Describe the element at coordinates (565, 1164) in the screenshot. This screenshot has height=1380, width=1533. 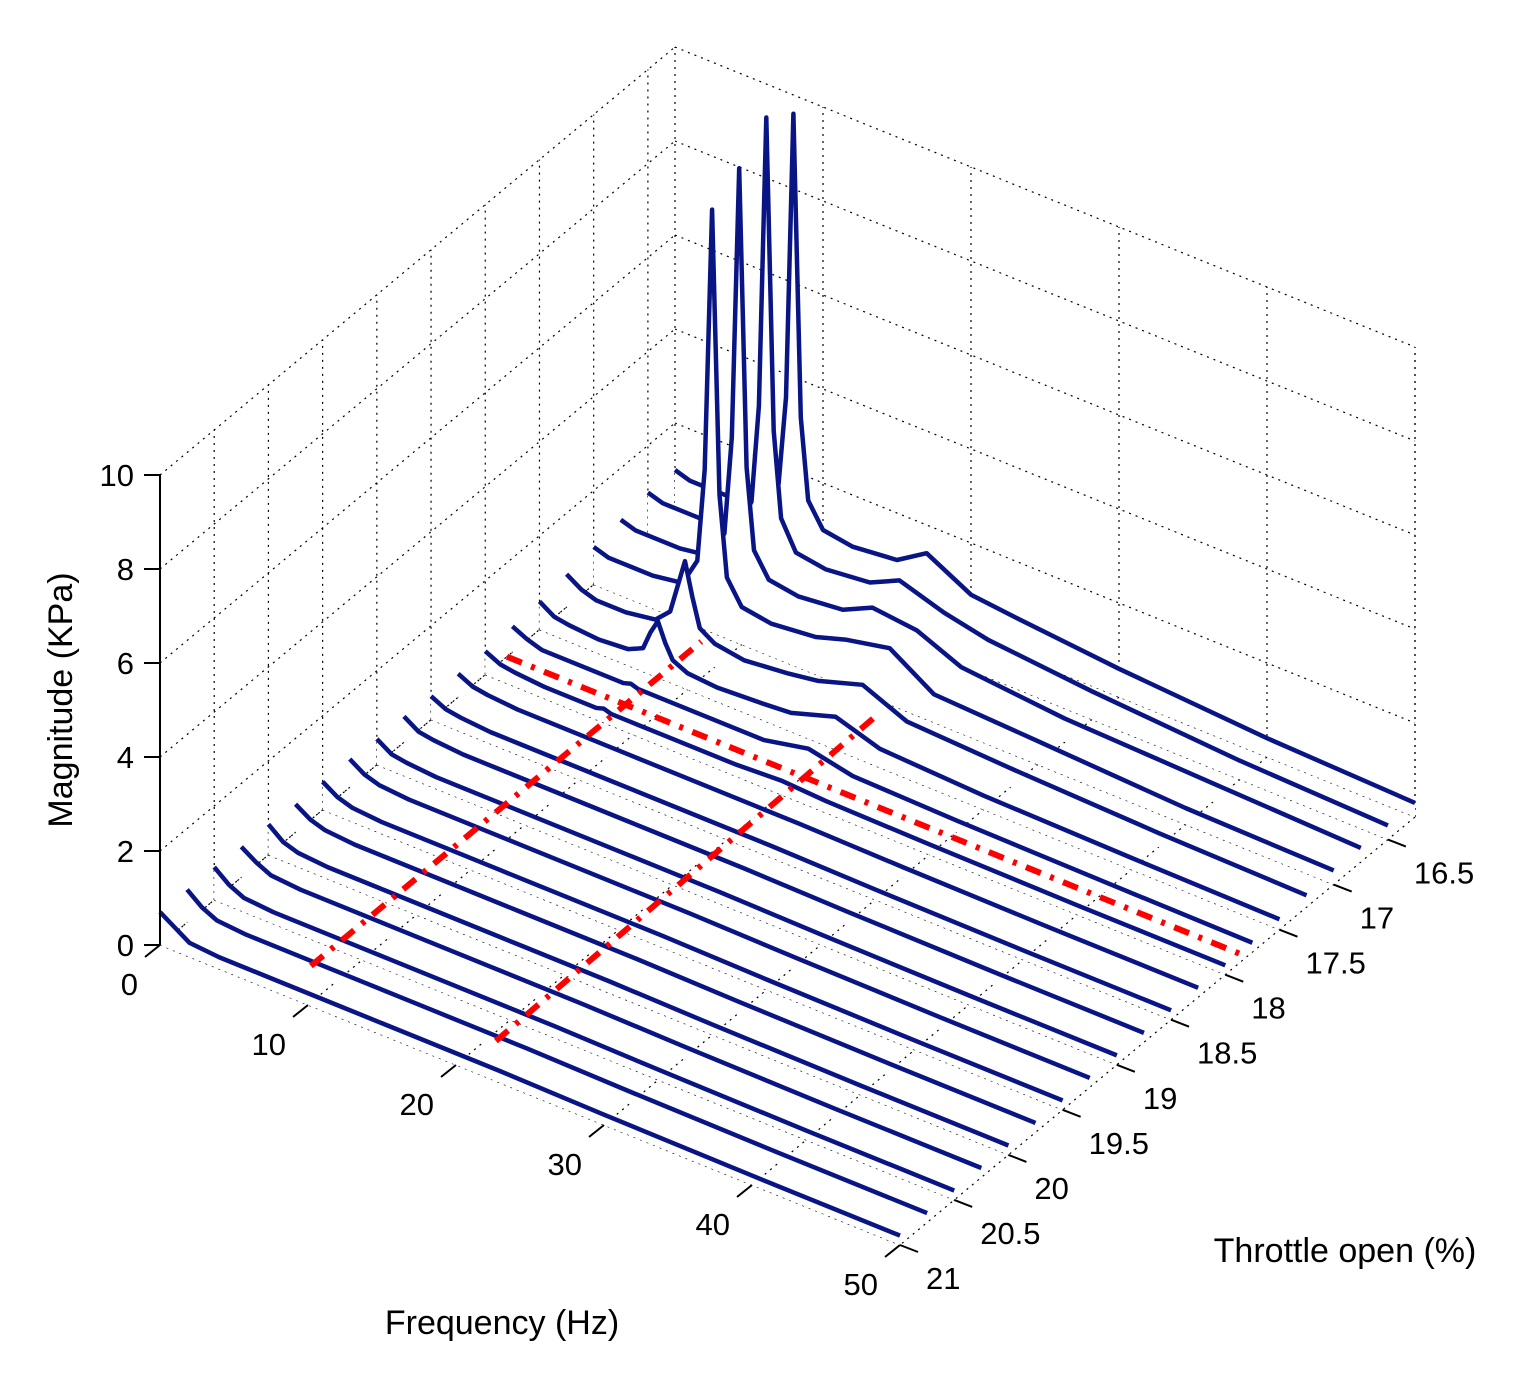
I see `x-tick-label: 30` at that location.